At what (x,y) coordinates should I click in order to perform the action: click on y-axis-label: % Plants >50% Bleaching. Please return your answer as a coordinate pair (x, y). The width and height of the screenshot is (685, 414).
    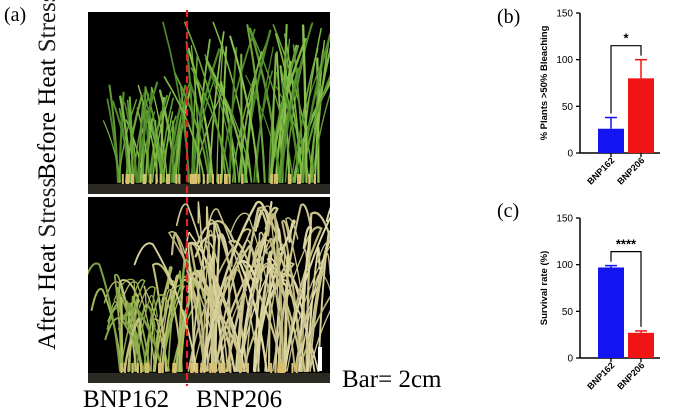
    Looking at the image, I should click on (544, 82).